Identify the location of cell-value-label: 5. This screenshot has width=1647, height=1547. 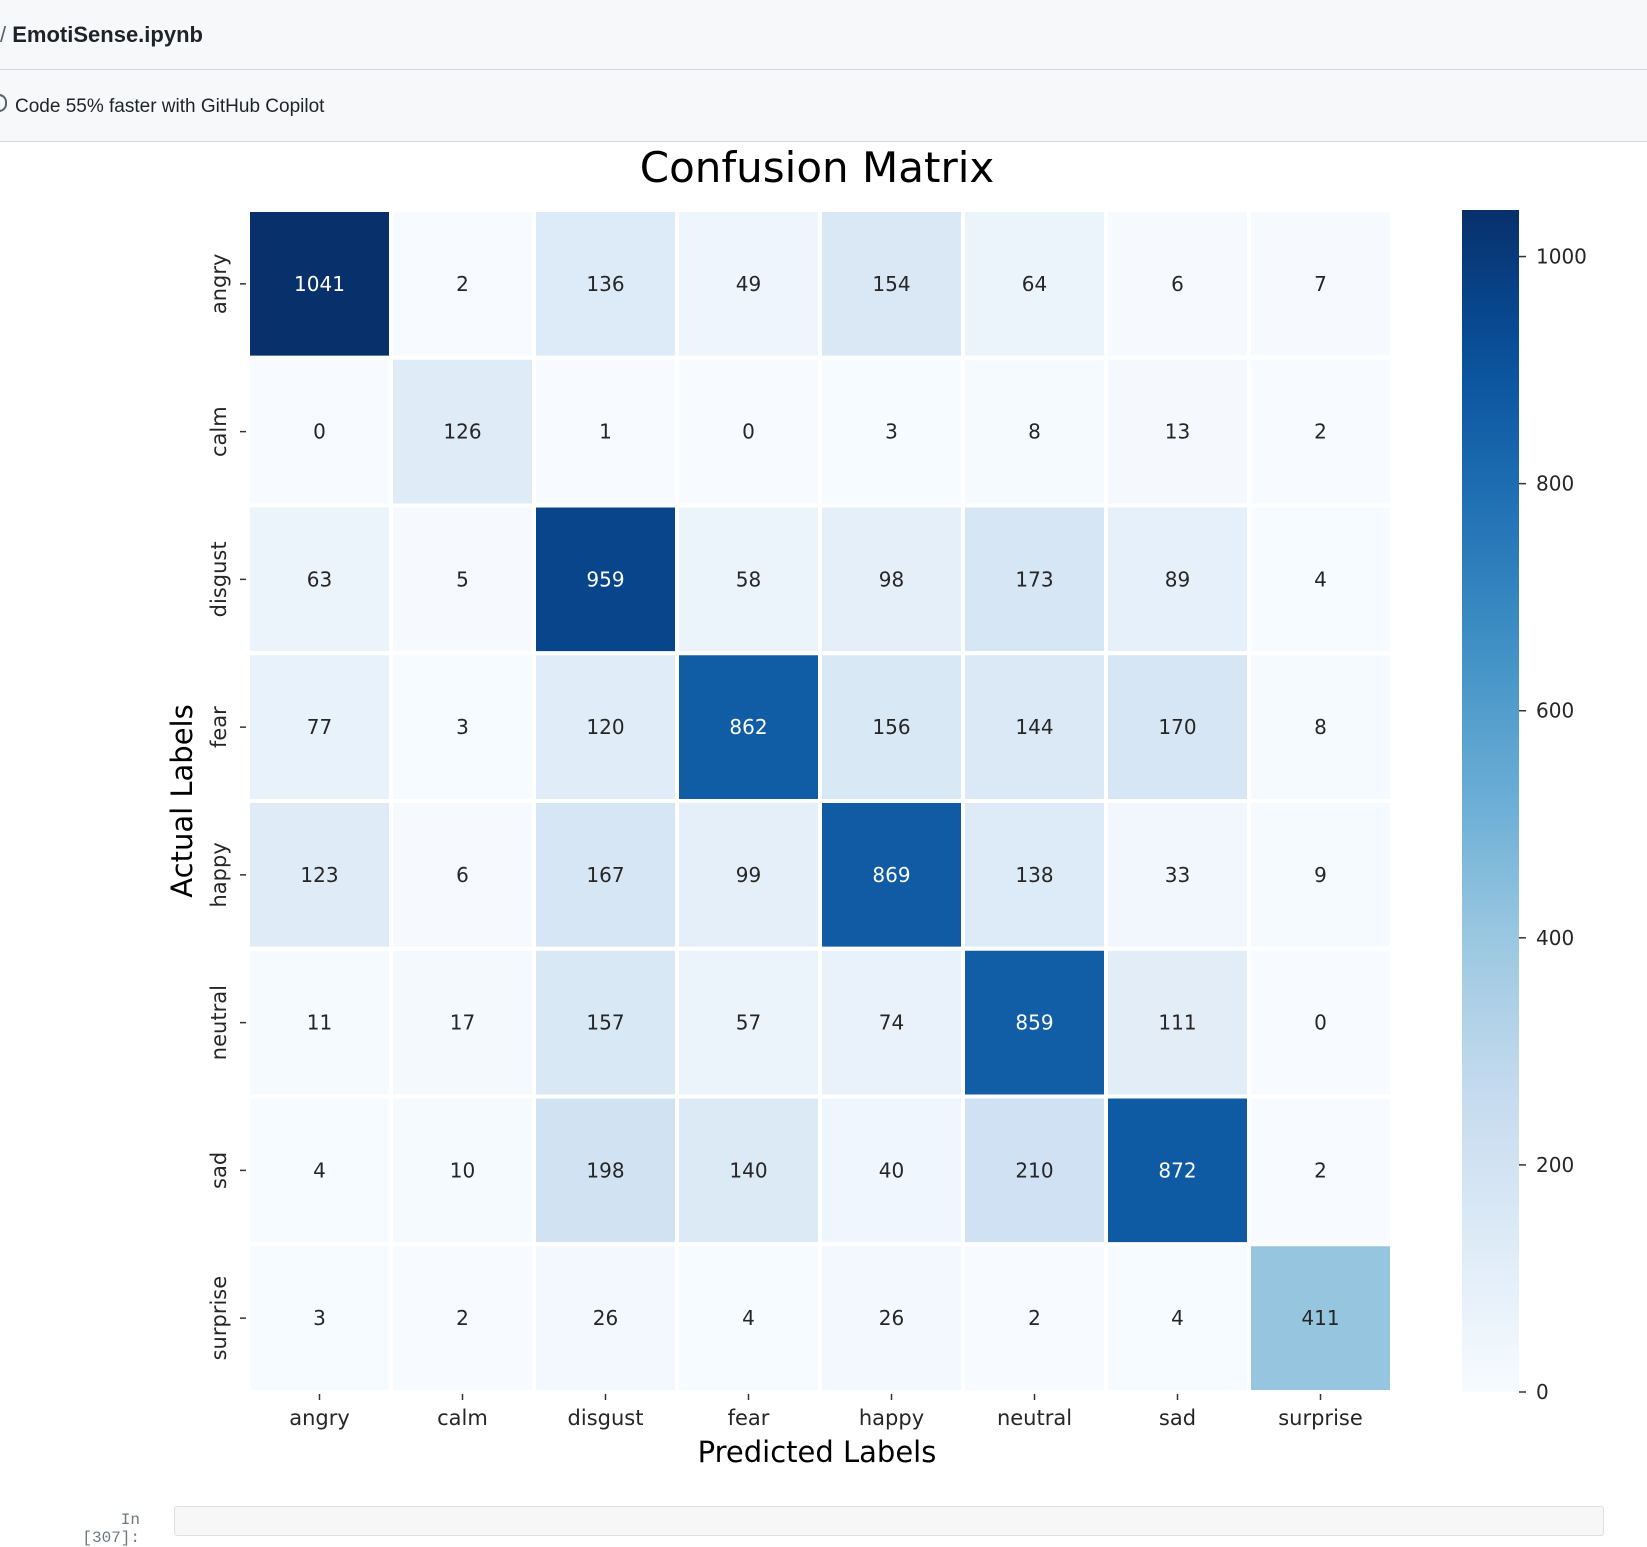
(462, 579).